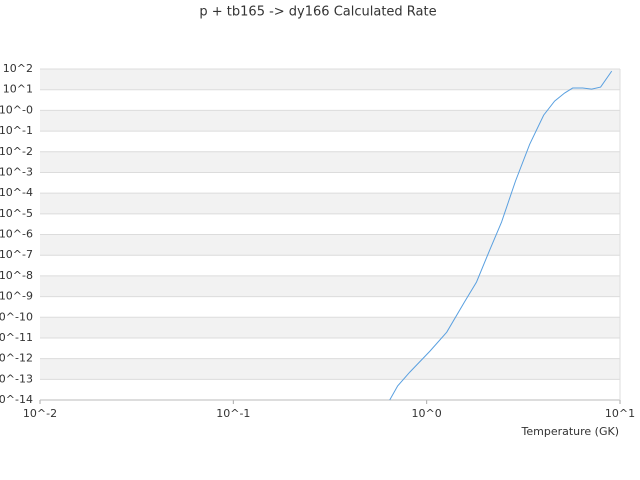 The height and width of the screenshot is (480, 640). I want to click on y-tick-label: 10^-8, so click(16, 275).